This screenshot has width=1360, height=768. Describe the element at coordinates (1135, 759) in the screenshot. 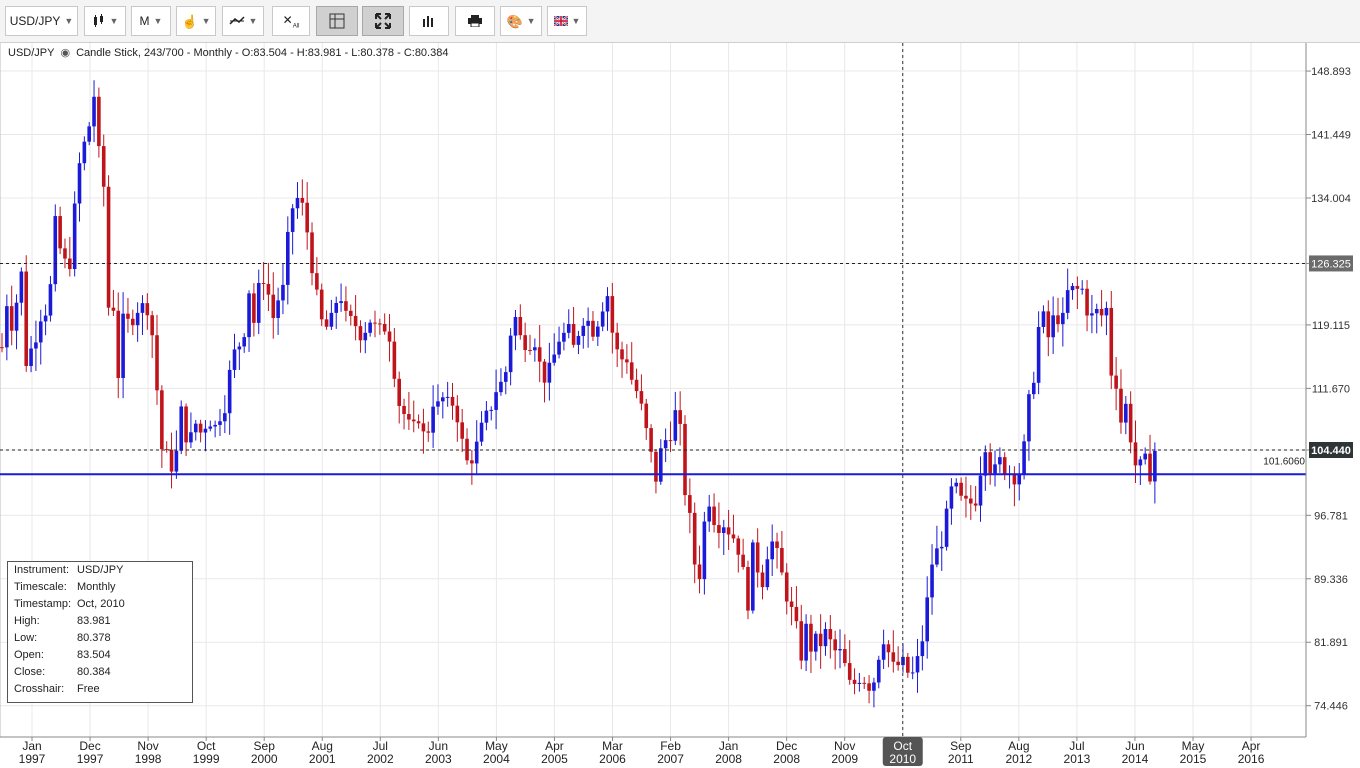

I see `x-tick-year: 2014` at that location.